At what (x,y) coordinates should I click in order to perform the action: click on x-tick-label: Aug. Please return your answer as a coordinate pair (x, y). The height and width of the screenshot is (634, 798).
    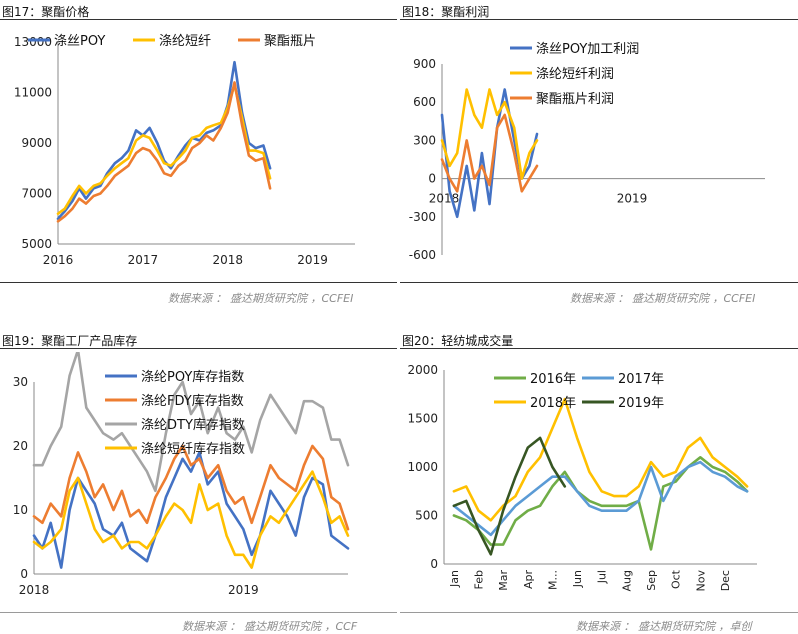
    Looking at the image, I should click on (626, 580).